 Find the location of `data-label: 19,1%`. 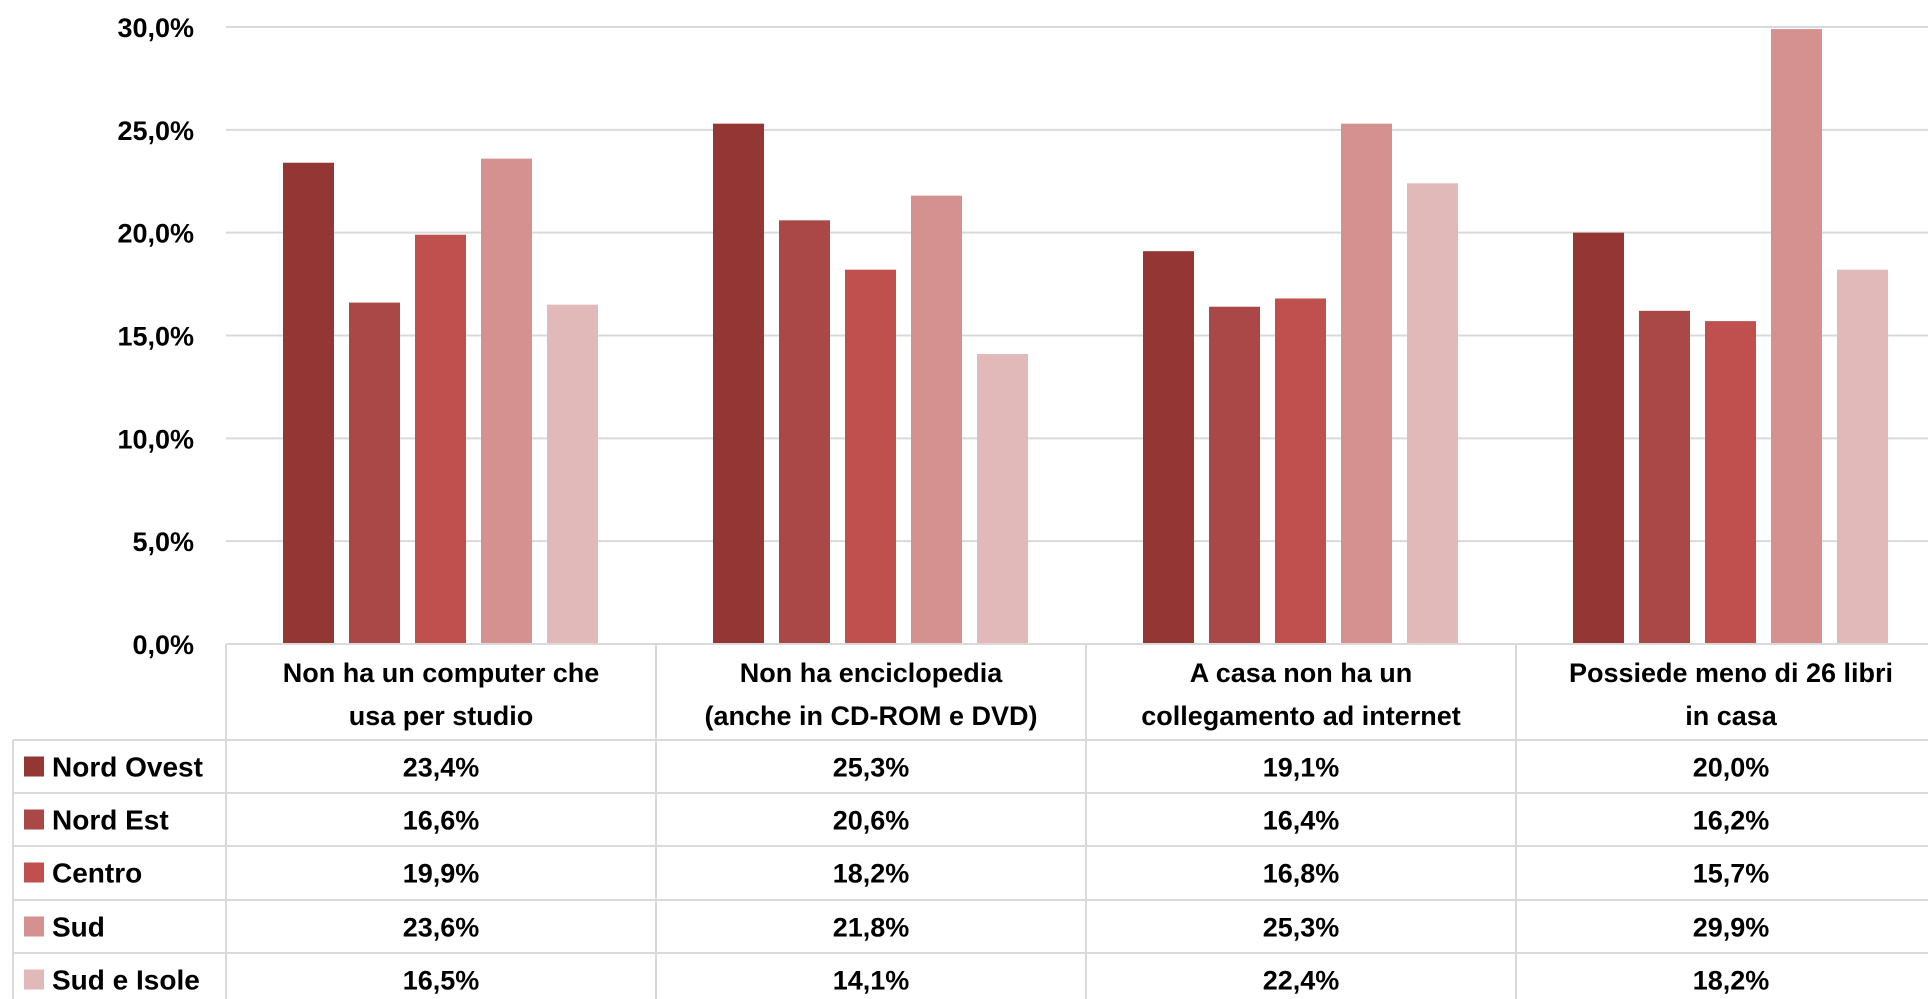

data-label: 19,1% is located at coordinates (1301, 768).